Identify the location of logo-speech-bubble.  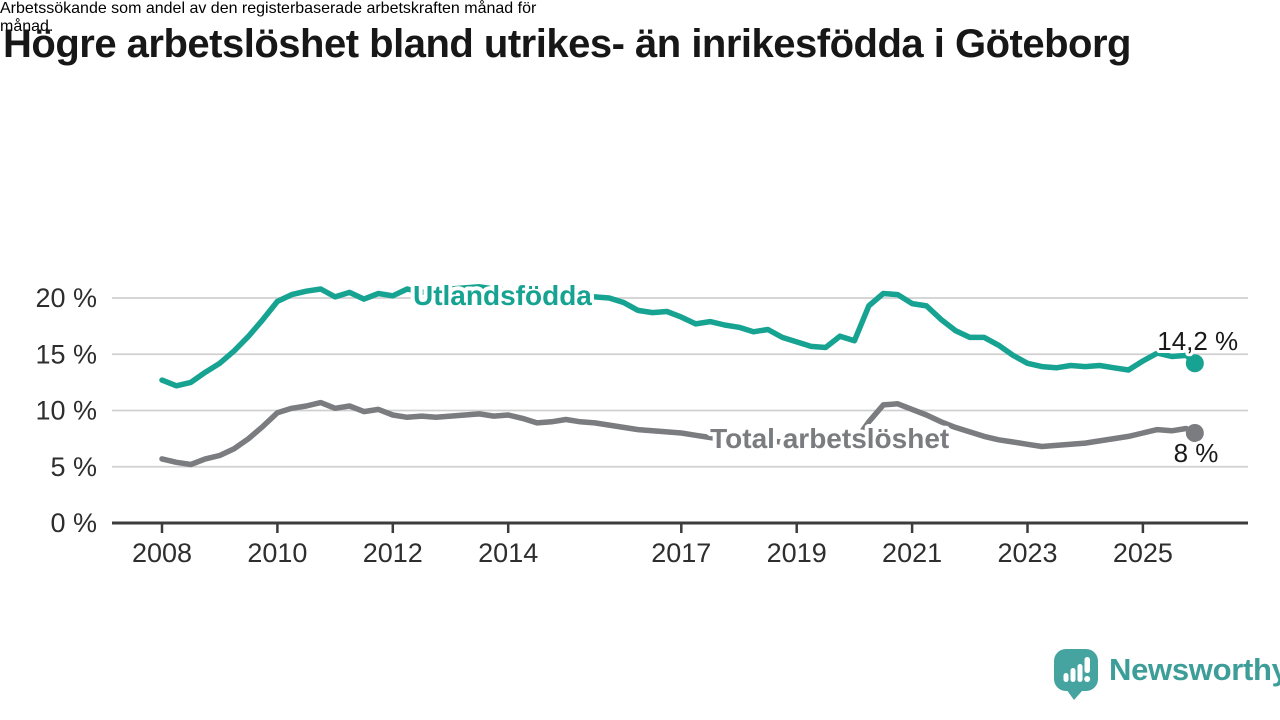
(1076, 674).